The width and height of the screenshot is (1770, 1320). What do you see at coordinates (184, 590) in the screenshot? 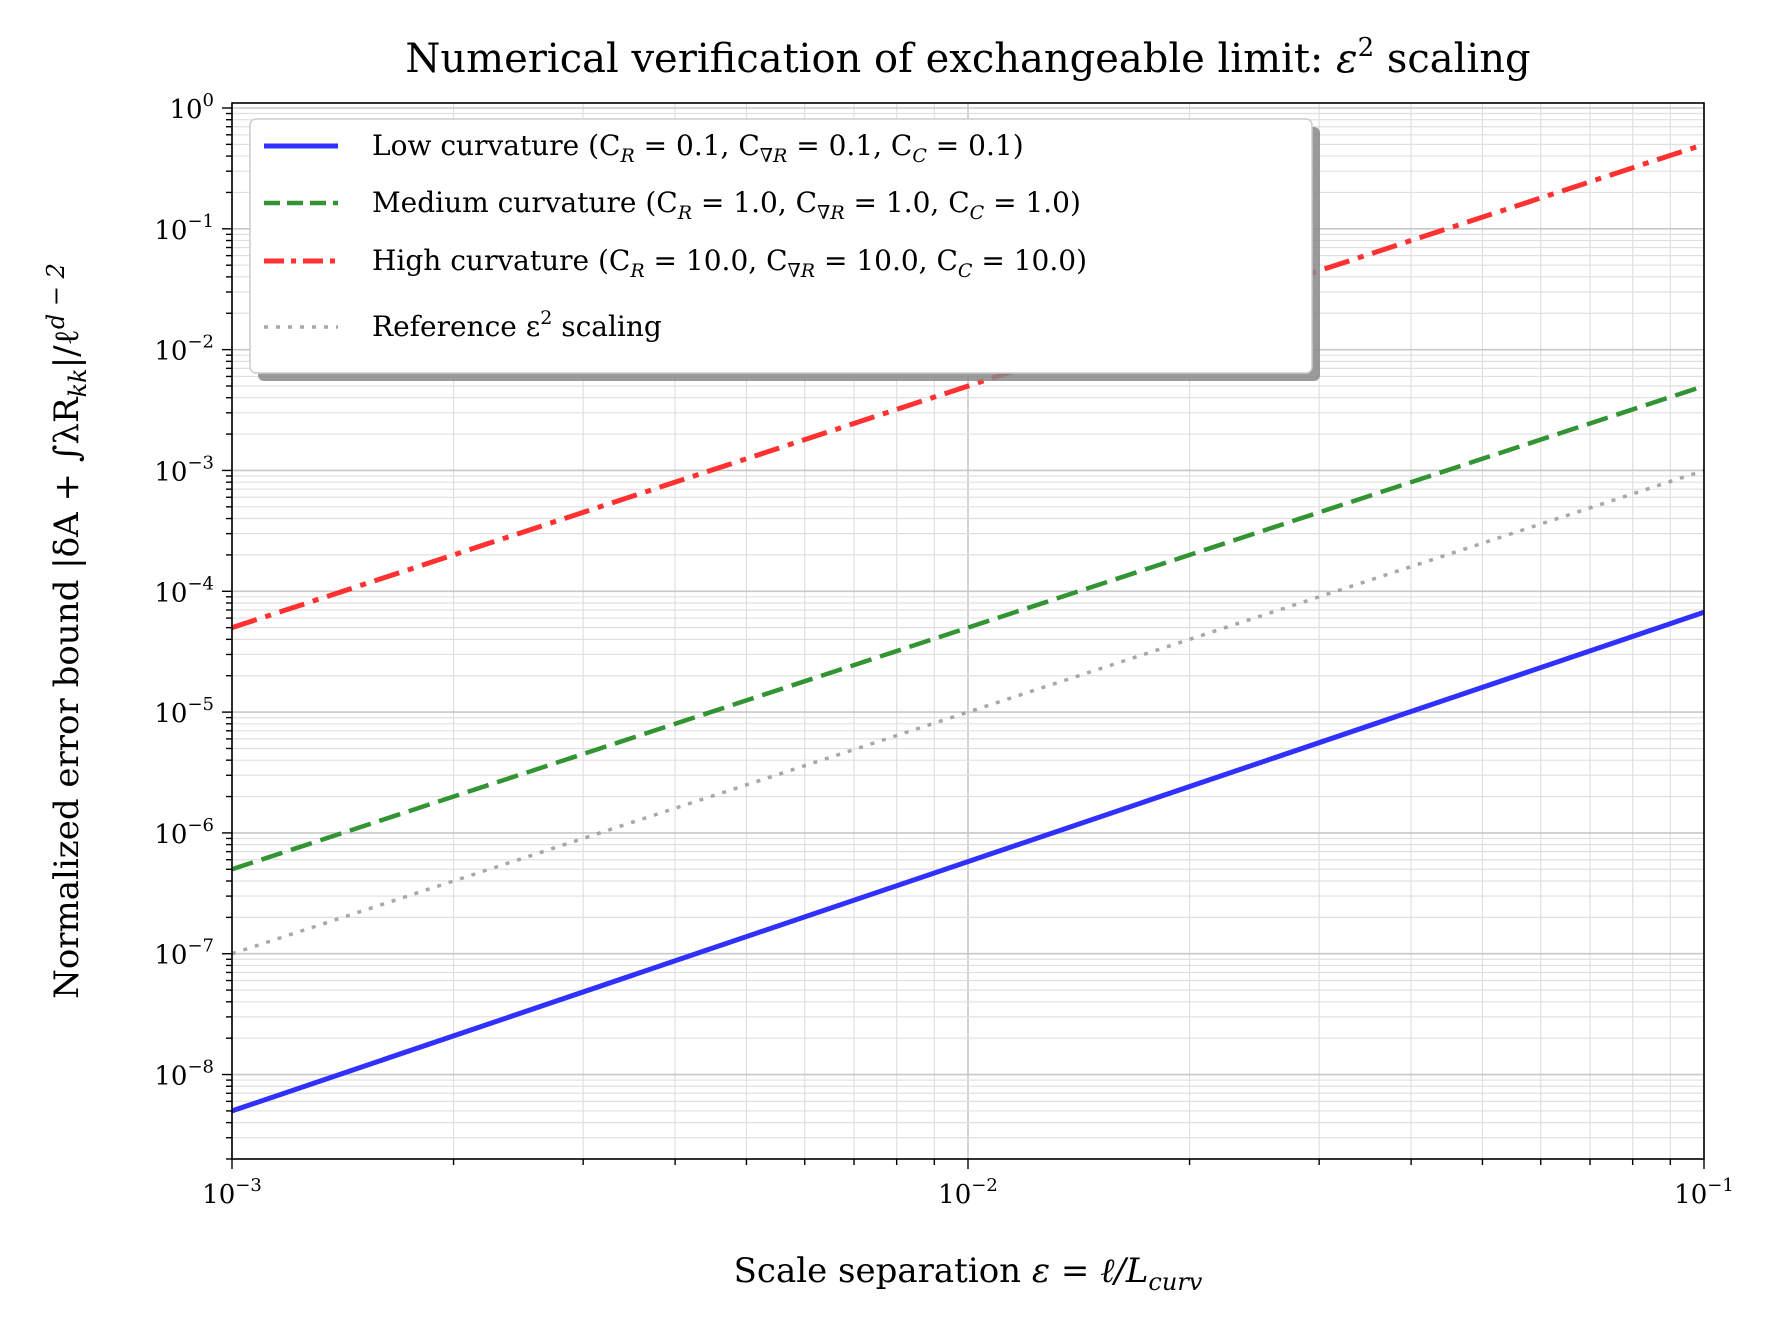
I see `y-tick-label: 10⁻⁴` at bounding box center [184, 590].